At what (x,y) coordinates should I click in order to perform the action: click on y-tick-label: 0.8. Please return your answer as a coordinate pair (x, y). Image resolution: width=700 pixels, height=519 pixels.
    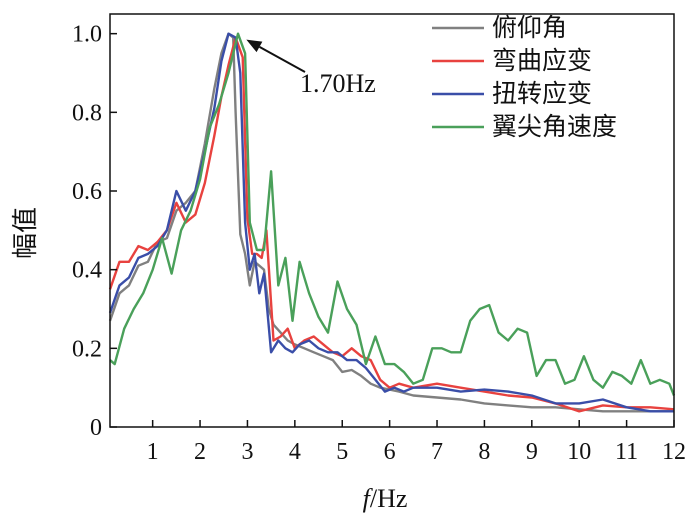
    Looking at the image, I should click on (87, 113).